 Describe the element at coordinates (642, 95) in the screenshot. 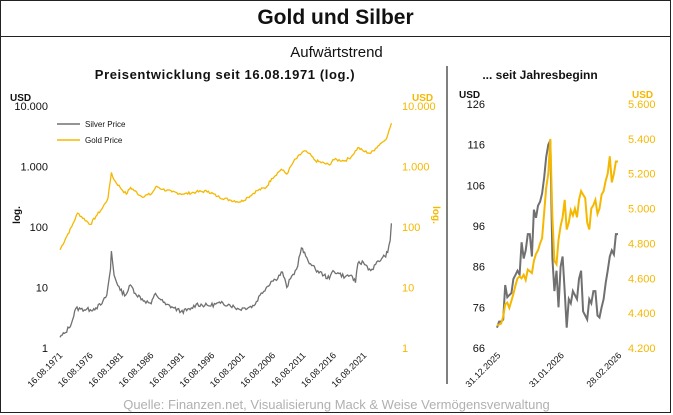

I see `ytd-right-unit: USD` at that location.